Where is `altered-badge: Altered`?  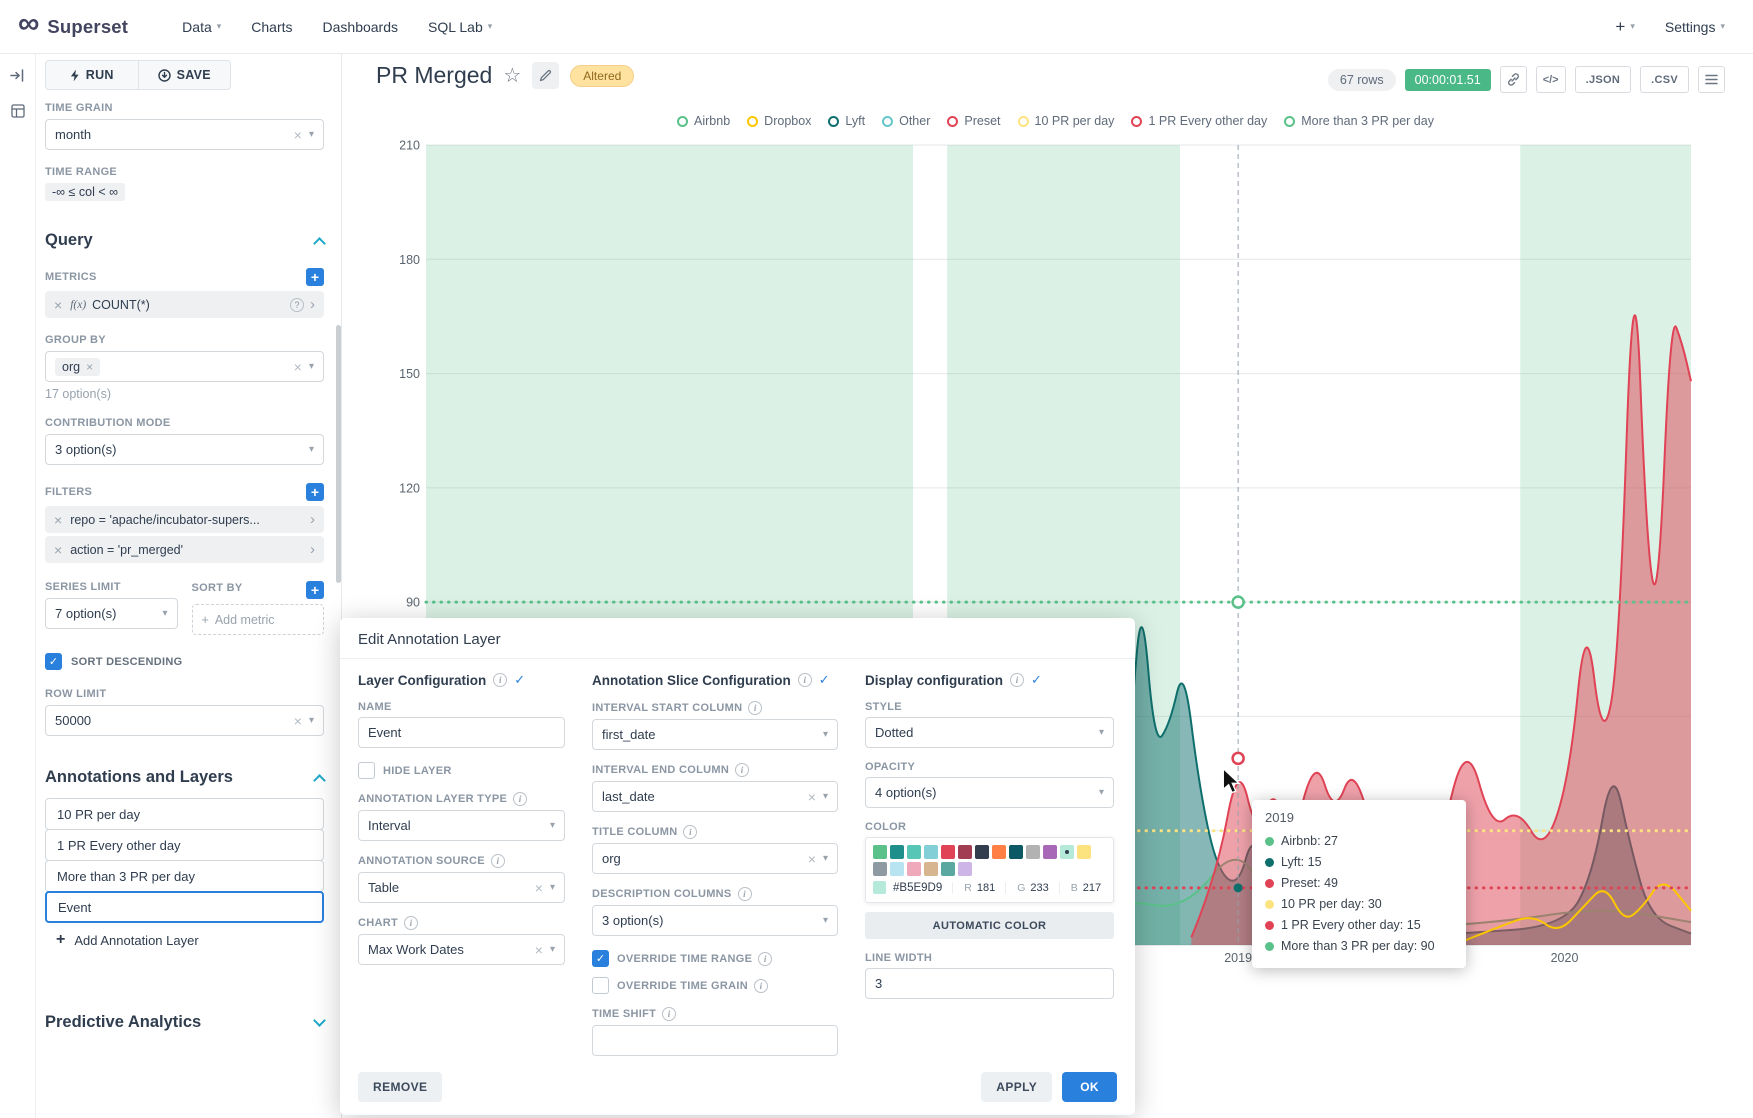 altered-badge: Altered is located at coordinates (602, 75).